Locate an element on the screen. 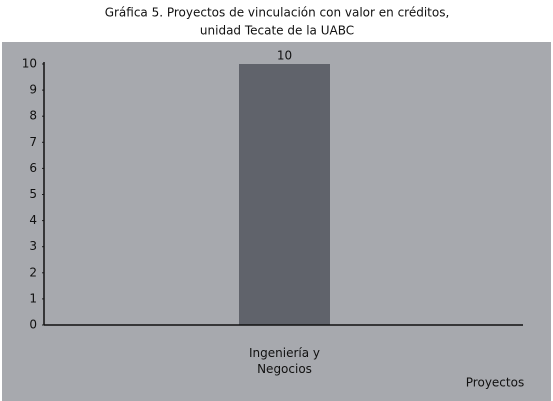 This screenshot has width=553, height=401. y-tick-label: 1 is located at coordinates (33, 298).